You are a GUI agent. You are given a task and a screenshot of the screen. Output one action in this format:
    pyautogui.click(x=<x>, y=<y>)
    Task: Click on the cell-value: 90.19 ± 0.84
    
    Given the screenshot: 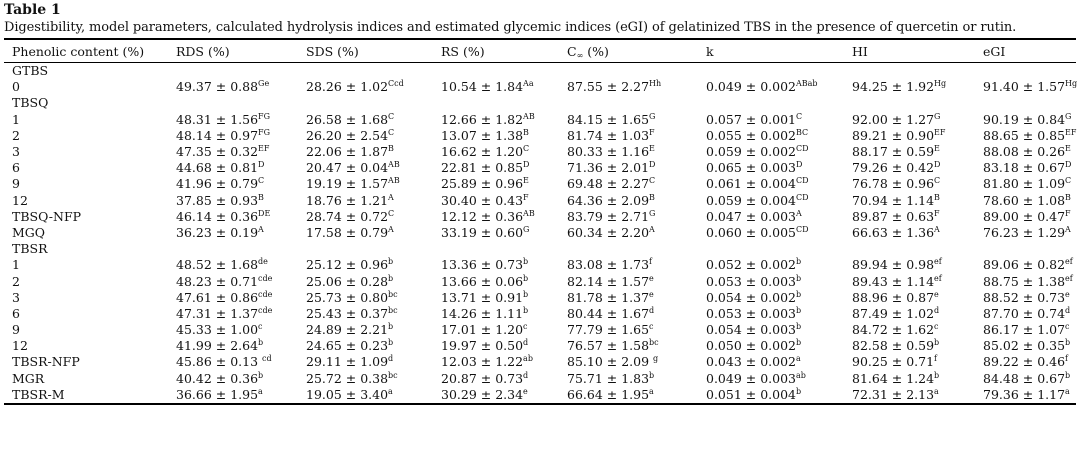 What is the action you would take?
    pyautogui.click(x=1024, y=119)
    